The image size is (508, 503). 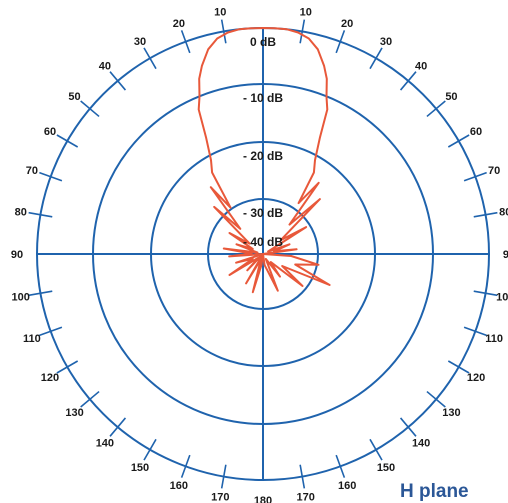 I want to click on angle-label-left: 120, so click(x=50, y=378).